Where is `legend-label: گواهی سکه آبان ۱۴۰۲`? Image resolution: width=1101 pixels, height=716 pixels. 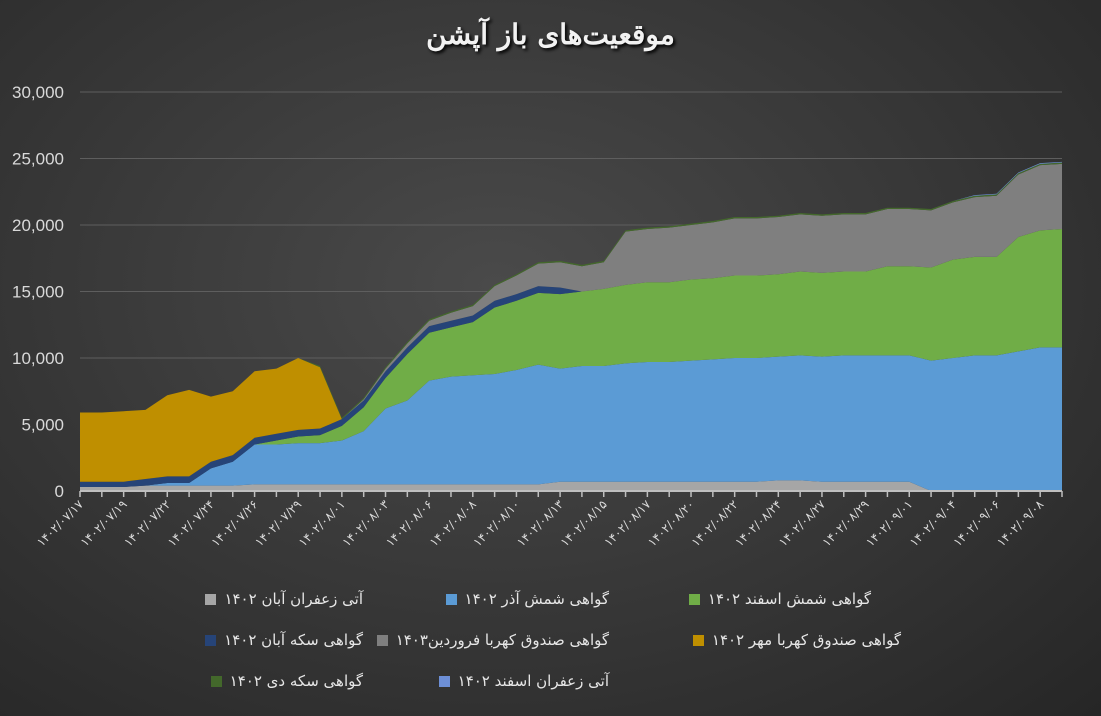 legend-label: گواهی سکه آبان ۱۴۰۲ is located at coordinates (293, 640).